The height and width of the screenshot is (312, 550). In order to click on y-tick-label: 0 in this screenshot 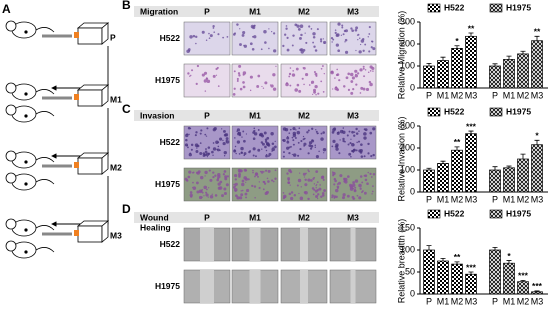, I will do `click(412, 87)`.